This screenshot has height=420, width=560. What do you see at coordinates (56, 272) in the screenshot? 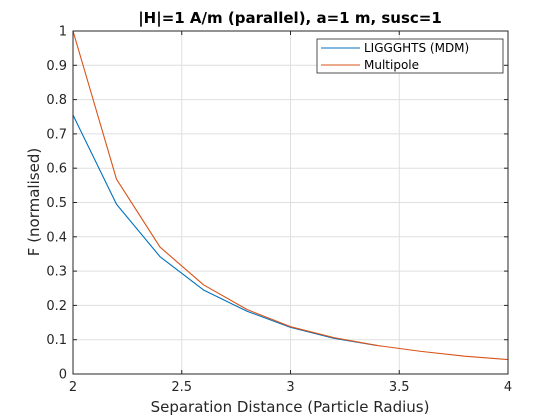
I see `y-tick-label: 0.3` at bounding box center [56, 272].